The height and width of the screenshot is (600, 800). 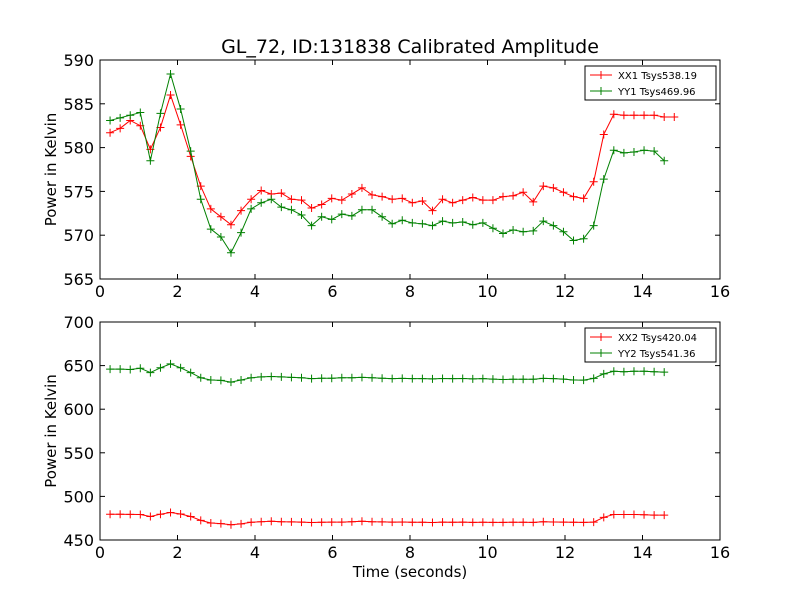 I want to click on legend: XX2 Tsys420.04 YY2 Tsys541.36, so click(x=650, y=345).